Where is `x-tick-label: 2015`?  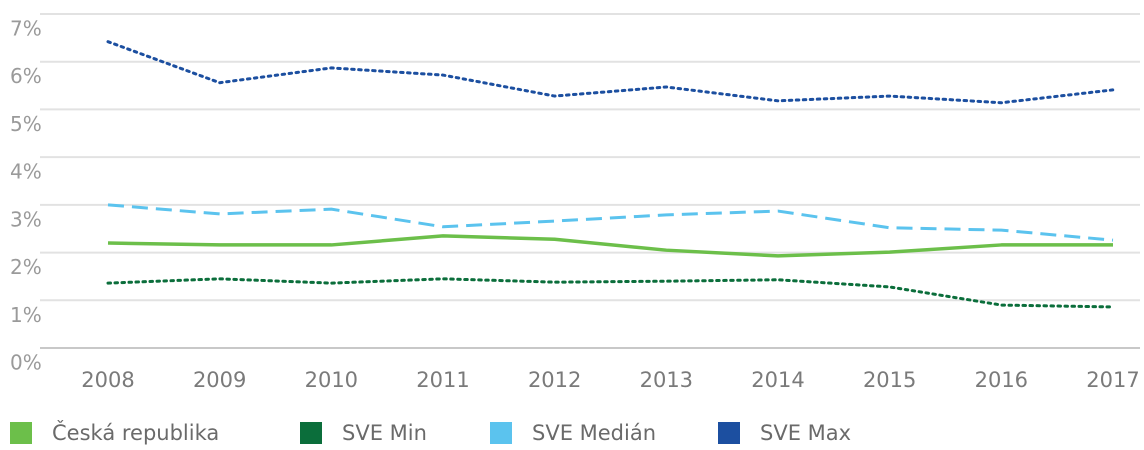 x-tick-label: 2015 is located at coordinates (889, 380).